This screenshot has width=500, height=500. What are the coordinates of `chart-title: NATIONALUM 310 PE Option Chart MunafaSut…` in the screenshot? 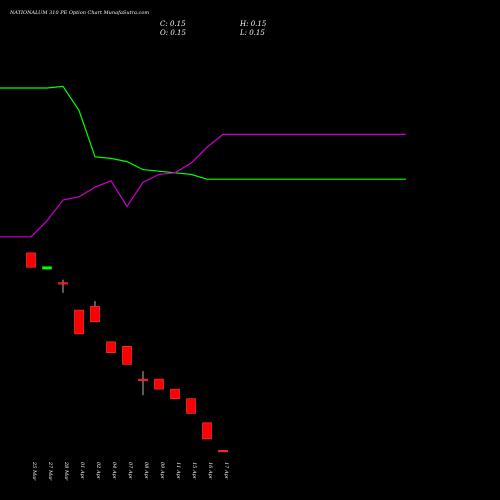 It's located at (80, 13).